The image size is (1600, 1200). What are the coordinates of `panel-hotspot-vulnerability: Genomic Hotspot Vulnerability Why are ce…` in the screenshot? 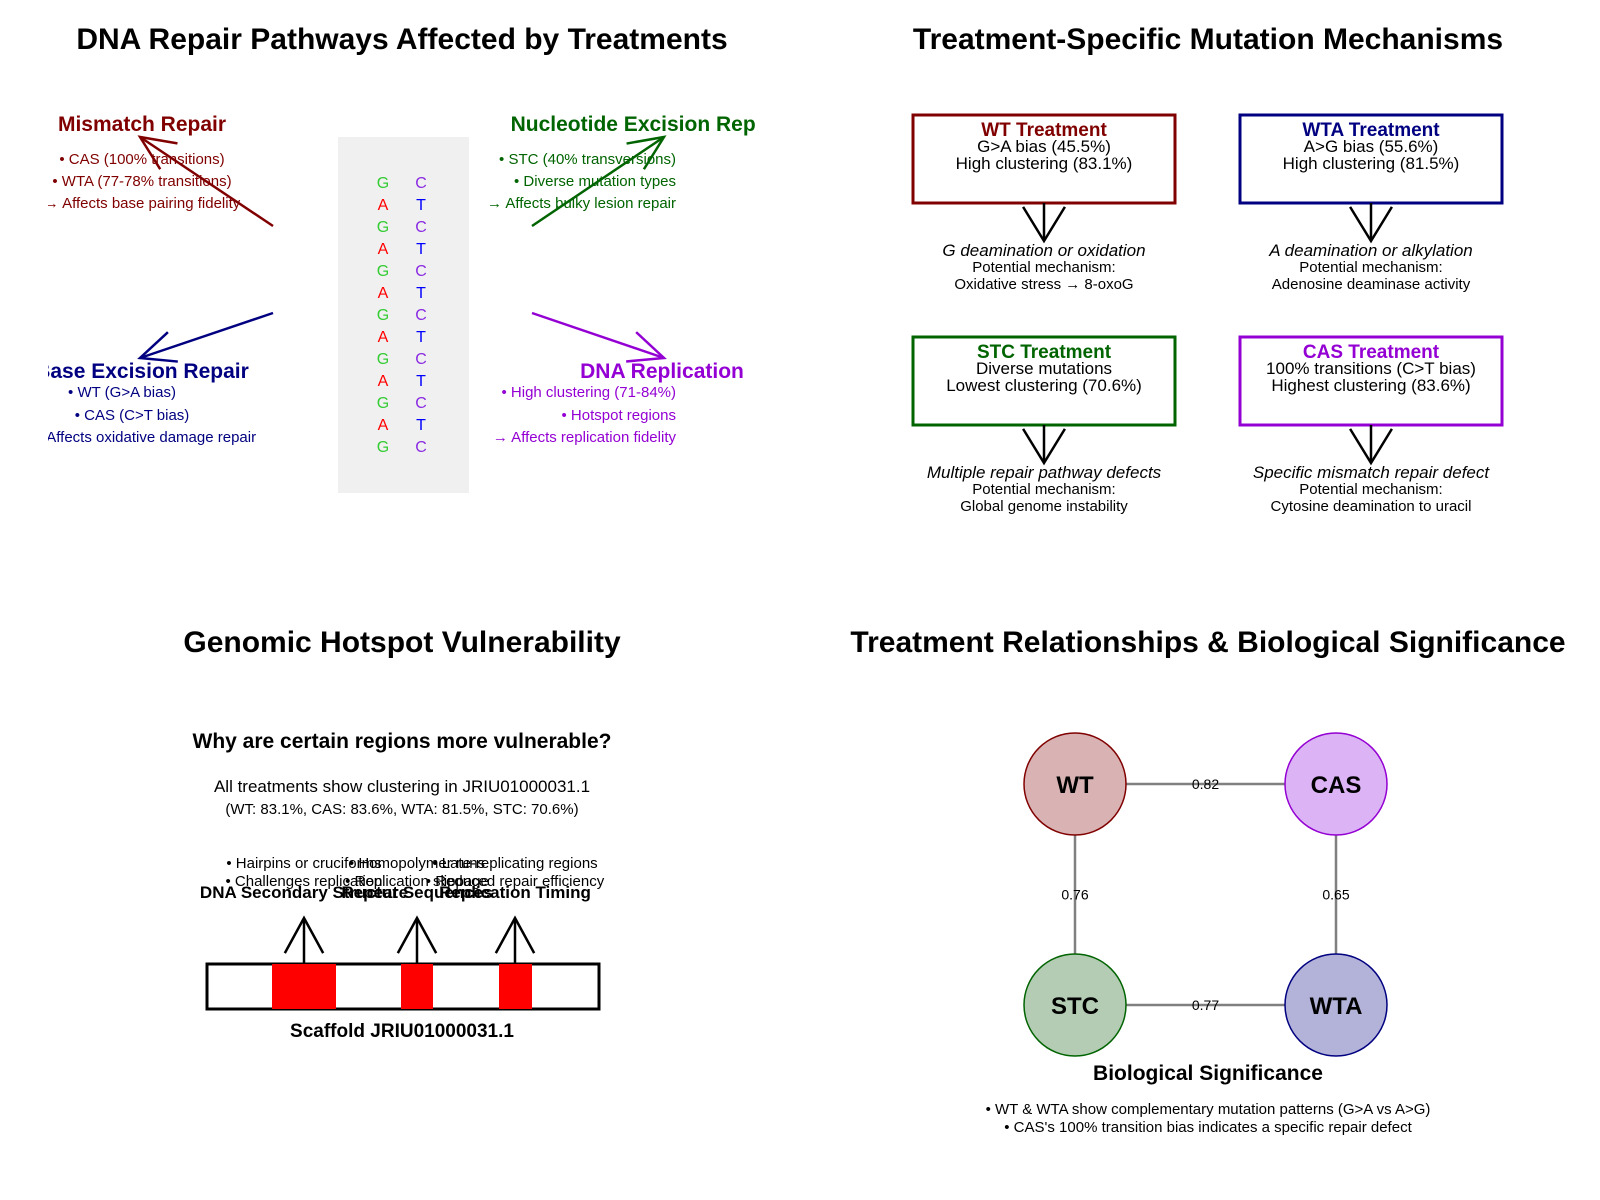 It's located at (402, 834).